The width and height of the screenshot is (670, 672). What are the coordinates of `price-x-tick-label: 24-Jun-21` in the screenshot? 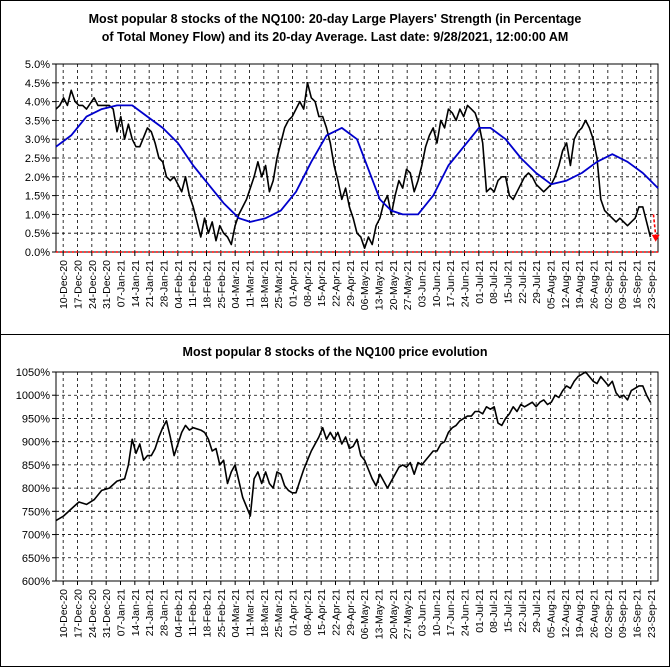 It's located at (466, 612).